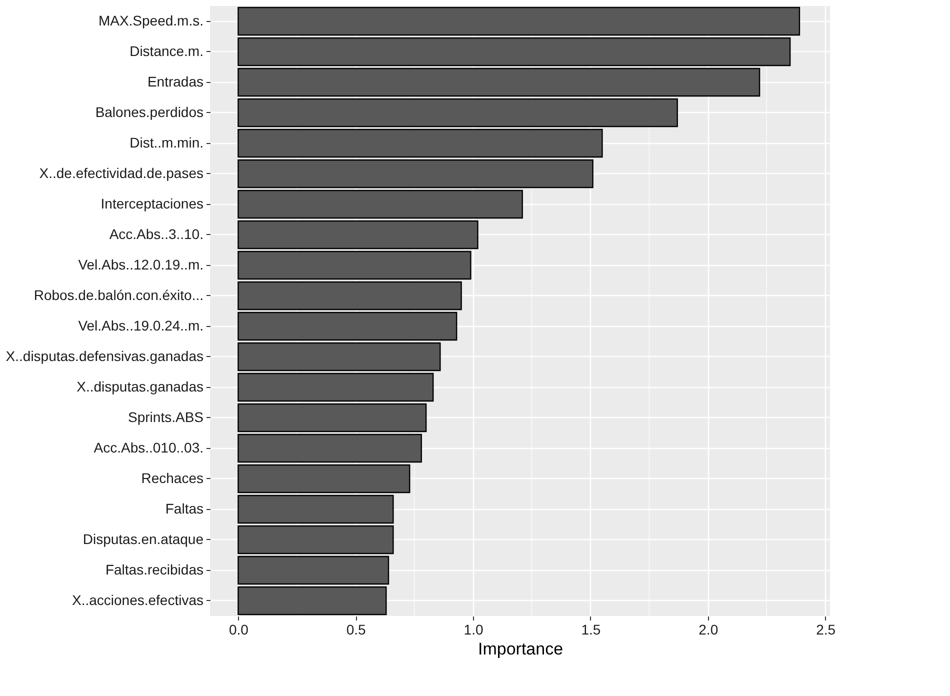 This screenshot has height=696, width=950. Describe the element at coordinates (521, 649) in the screenshot. I see `x-axis-title: Importance` at that location.